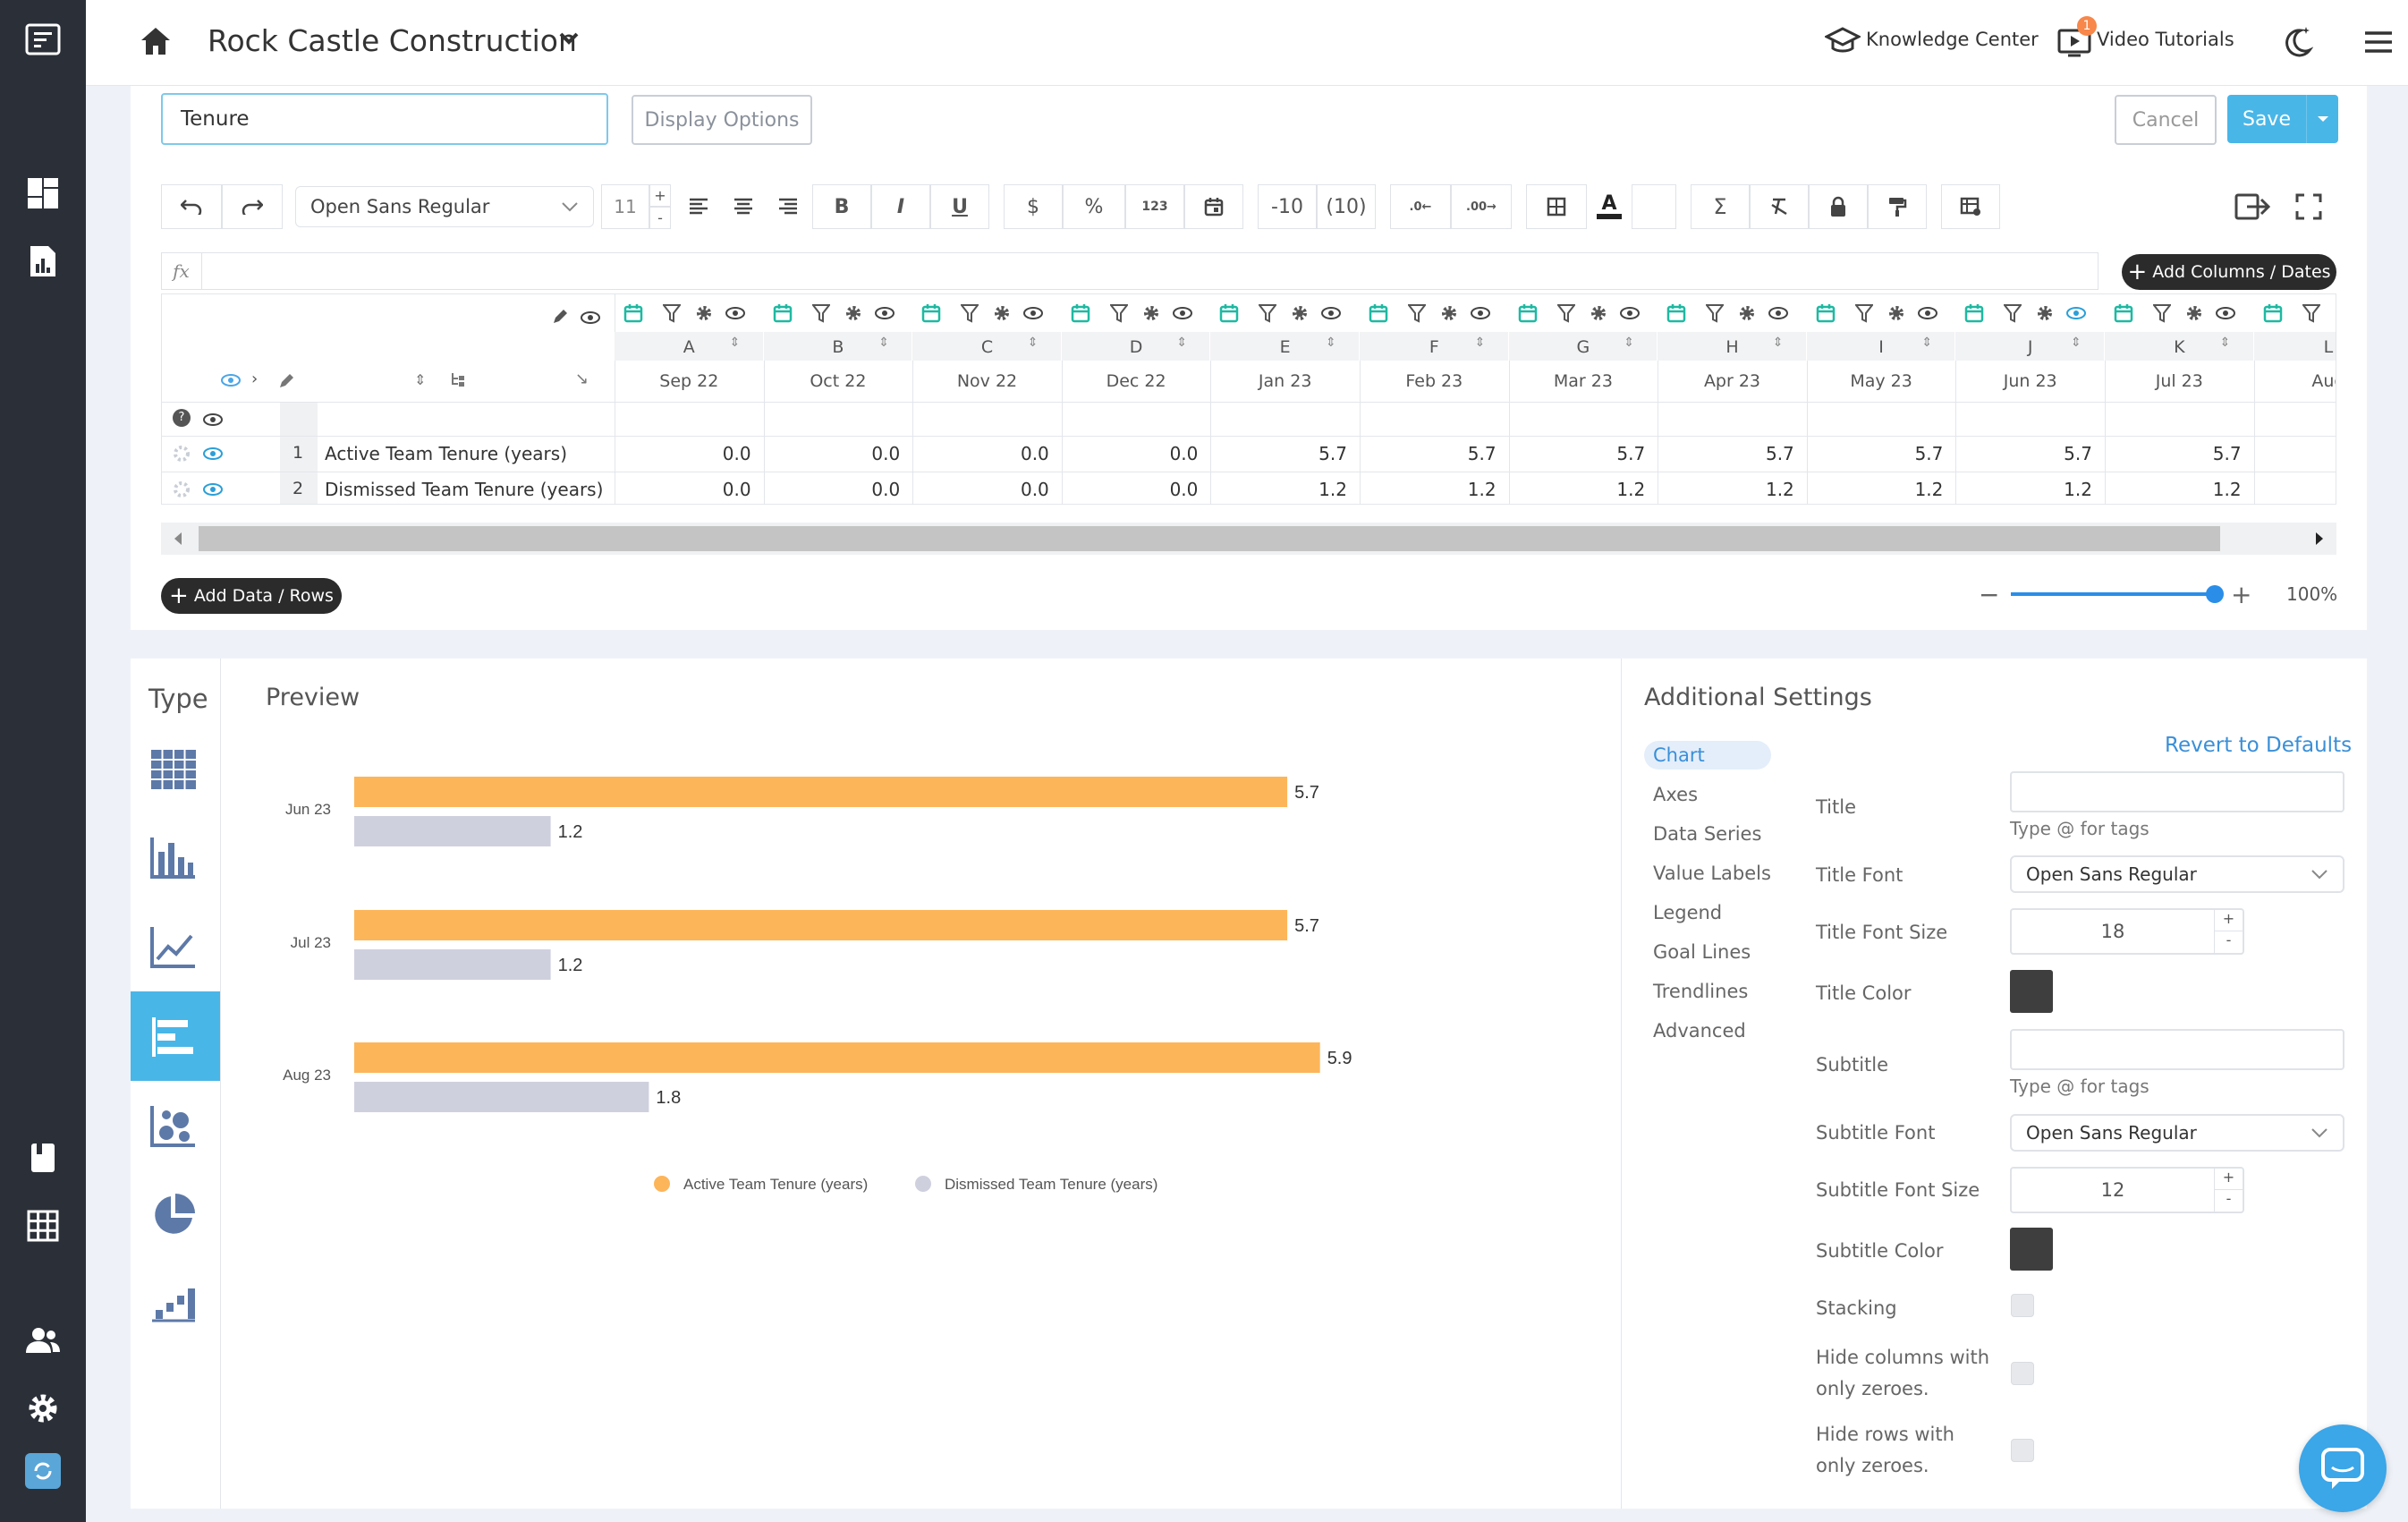 The height and width of the screenshot is (1522, 2408). I want to click on date-format-calendar-icon, so click(1213, 206).